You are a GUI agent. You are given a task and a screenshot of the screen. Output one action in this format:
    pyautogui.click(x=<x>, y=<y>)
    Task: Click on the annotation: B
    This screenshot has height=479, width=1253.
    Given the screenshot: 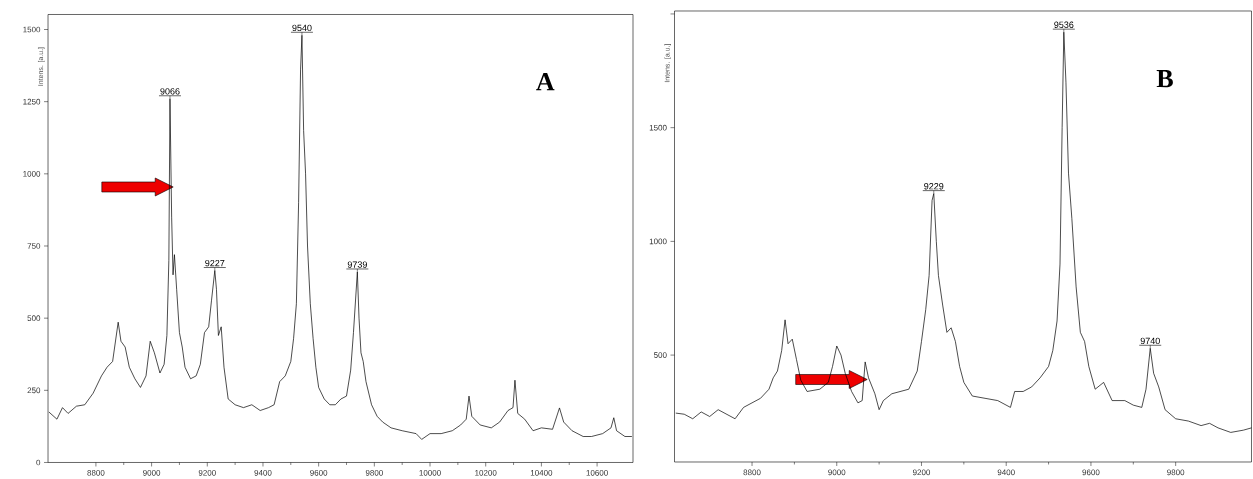 What is the action you would take?
    pyautogui.click(x=1164, y=79)
    